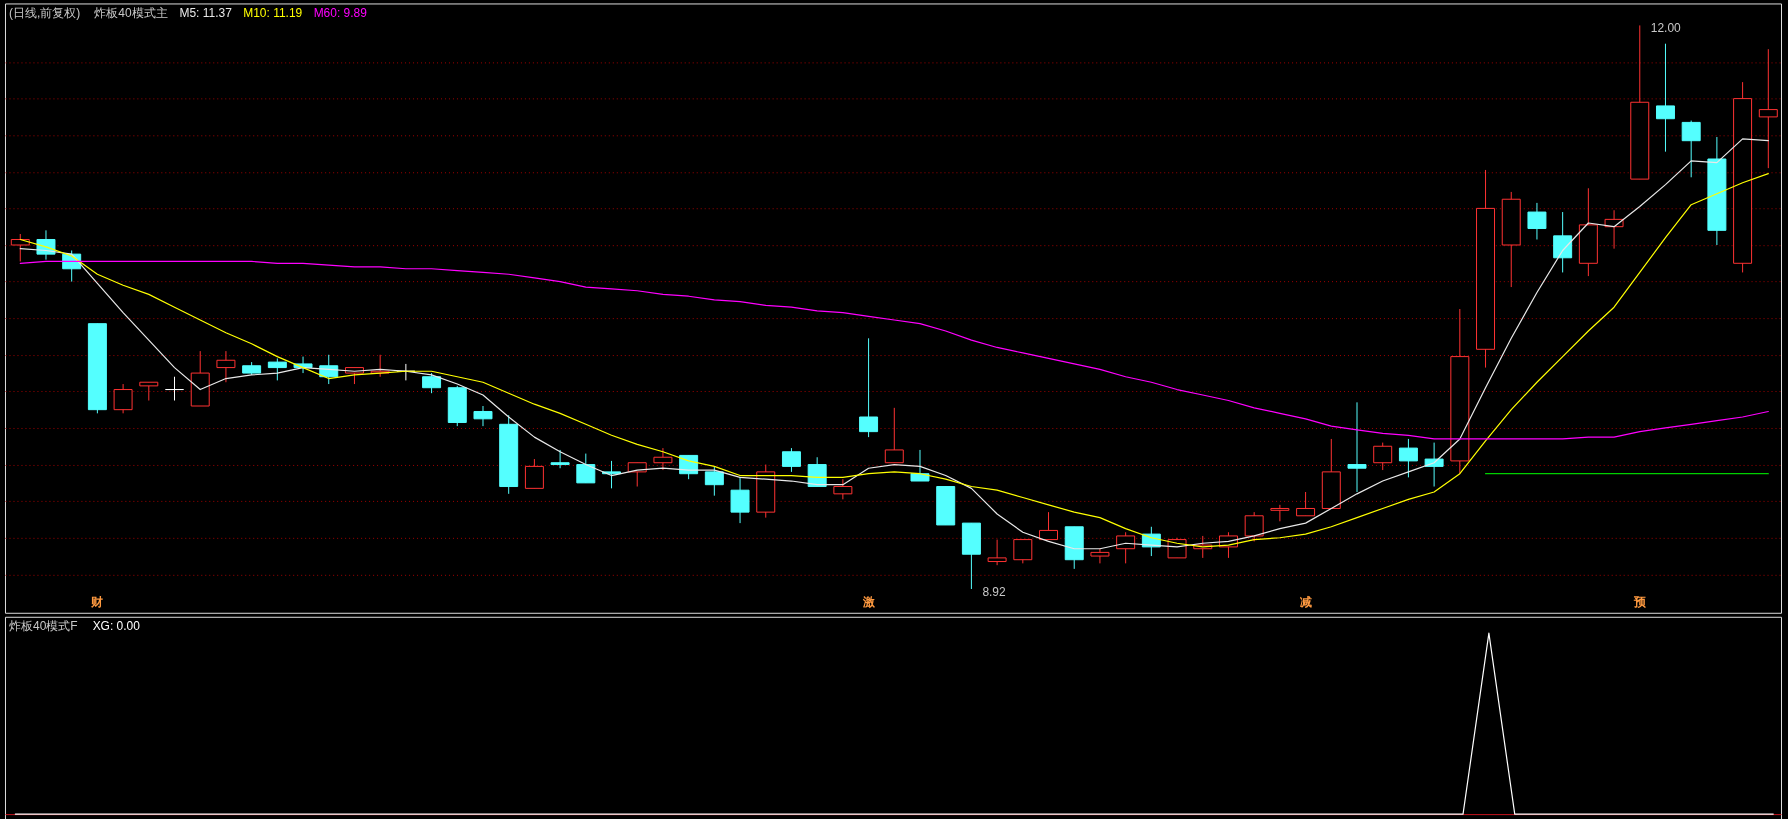  Describe the element at coordinates (1305, 601) in the screenshot. I see `x-tick-label: 减` at that location.